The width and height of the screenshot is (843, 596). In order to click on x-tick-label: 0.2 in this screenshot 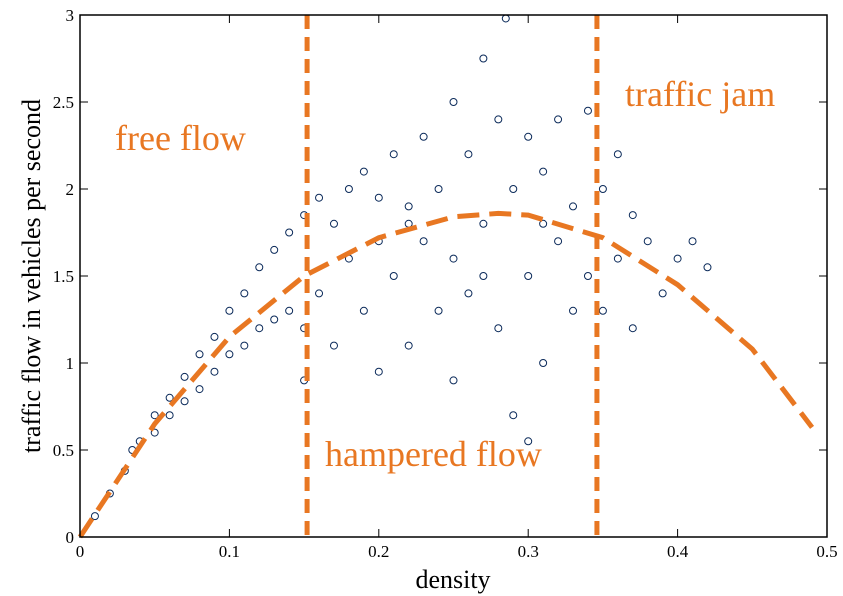, I will do `click(378, 551)`.